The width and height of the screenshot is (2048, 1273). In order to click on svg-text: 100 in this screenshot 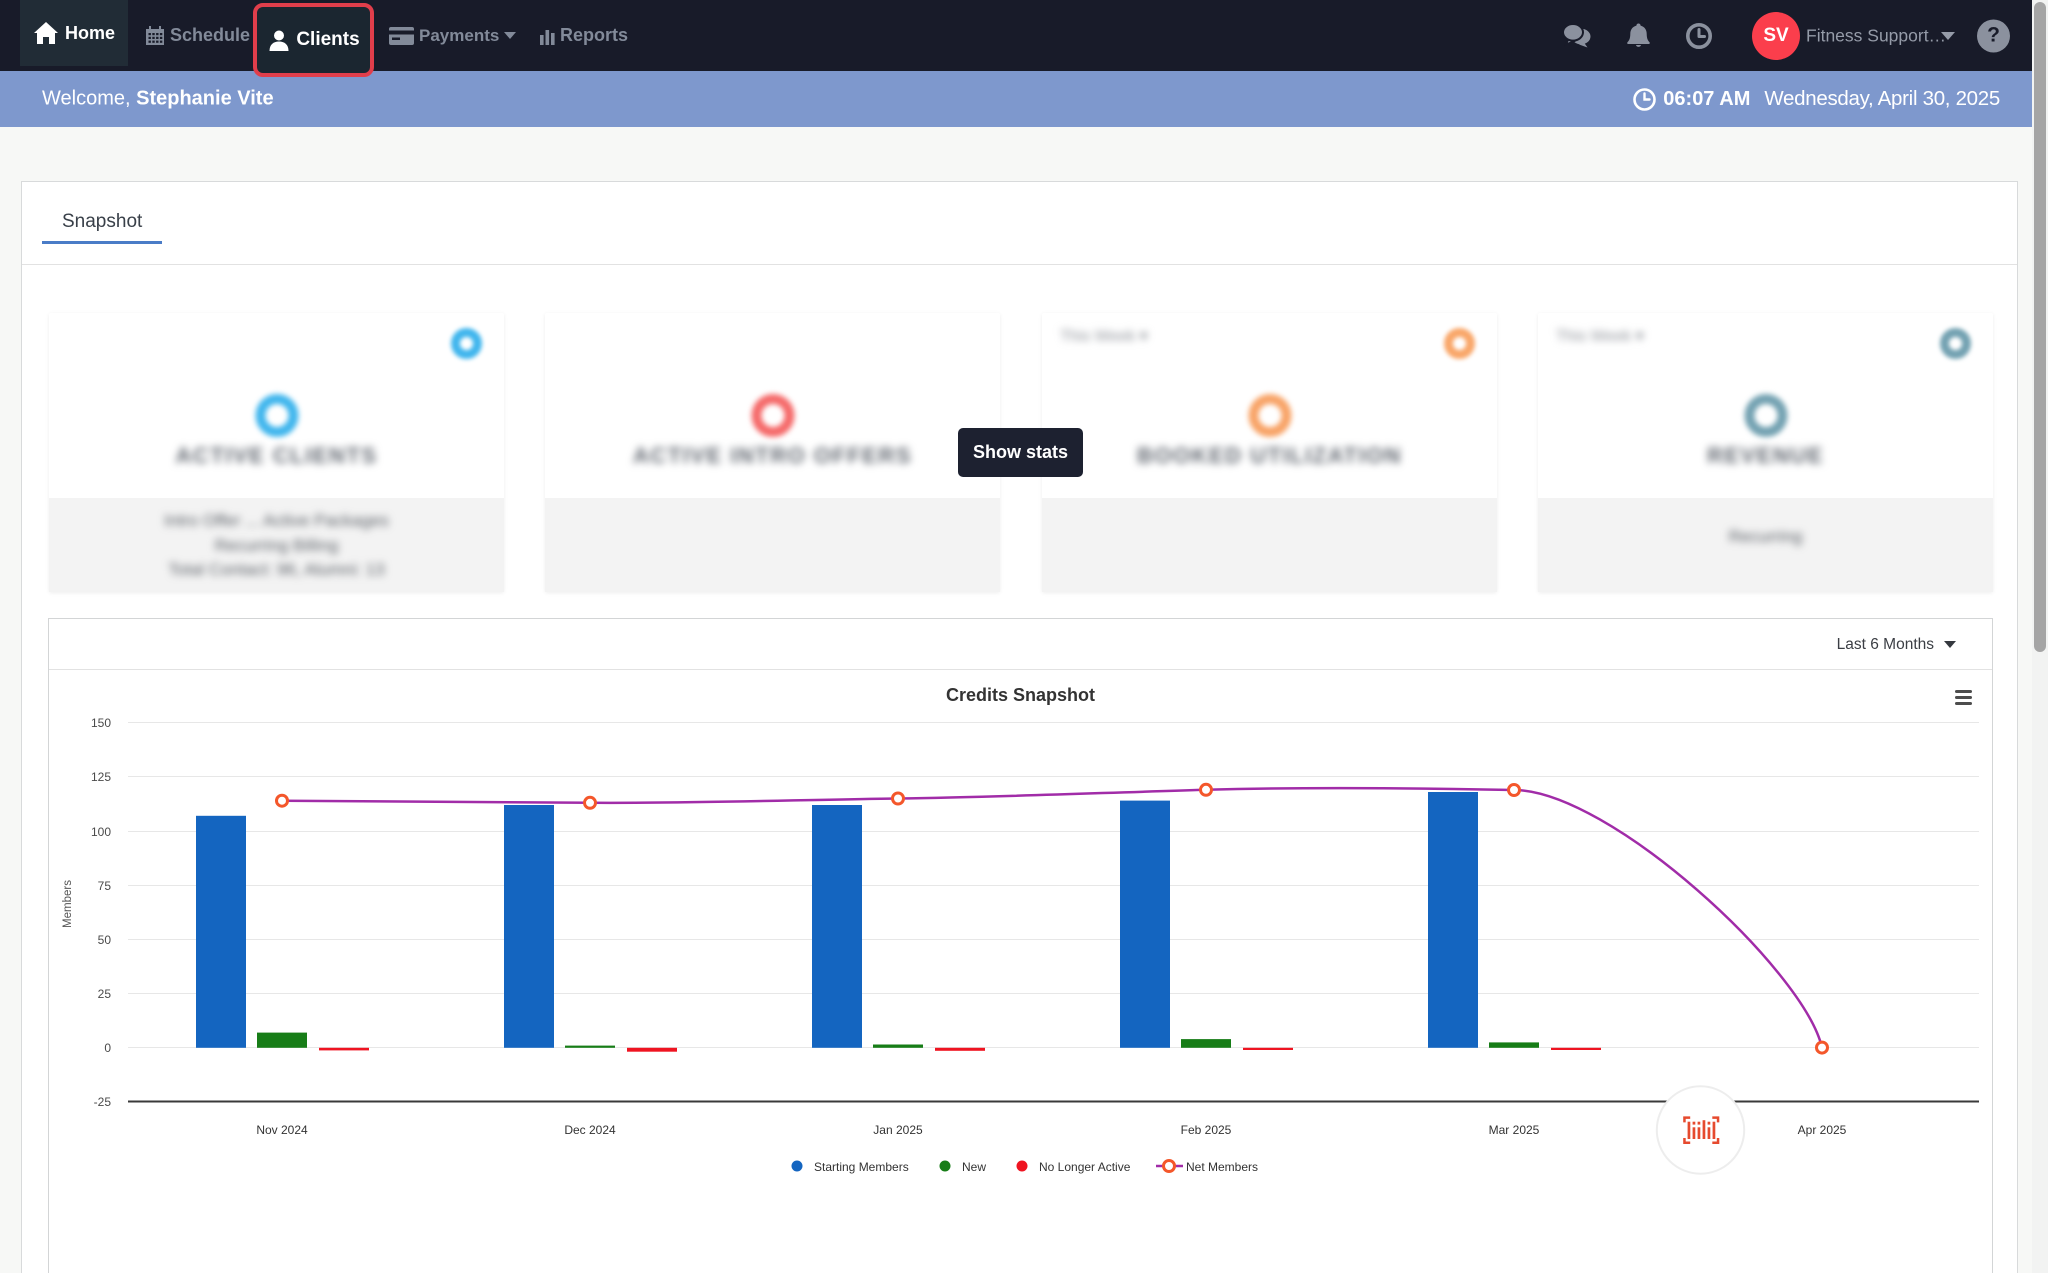, I will do `click(101, 832)`.